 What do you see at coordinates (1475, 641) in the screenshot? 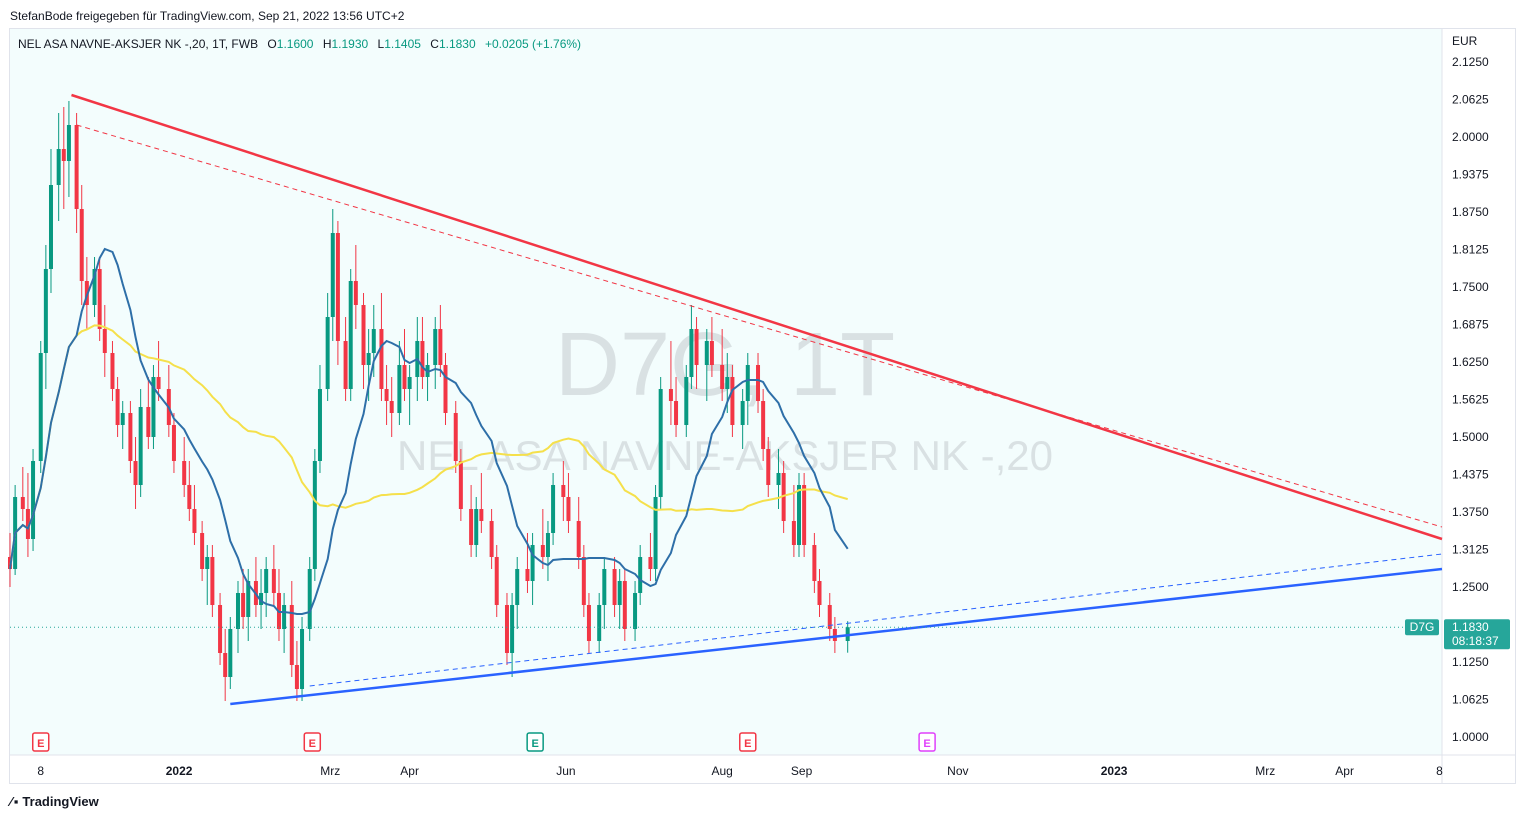
I see `countdown-value: 08:18:37` at bounding box center [1475, 641].